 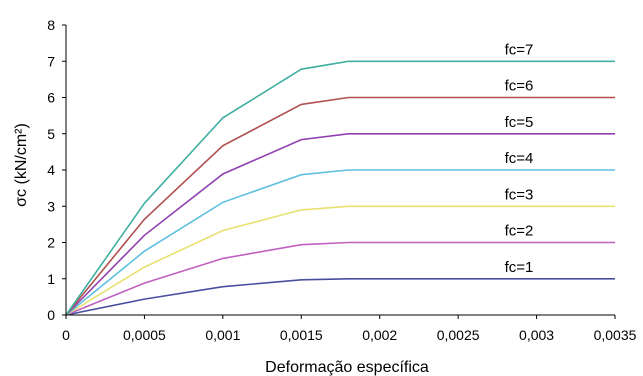 I want to click on x-tick-label: 0, so click(x=66, y=335).